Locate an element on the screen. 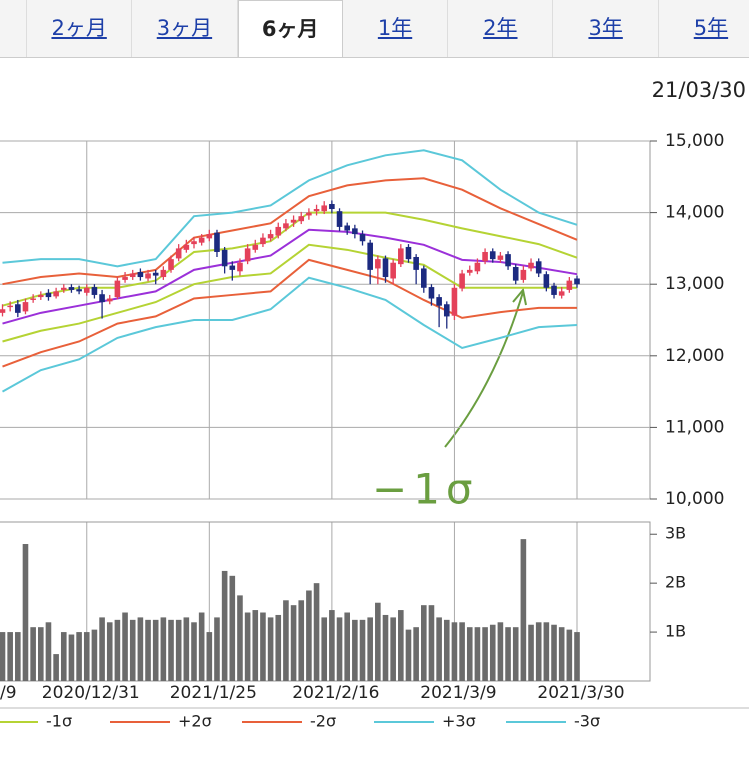  y-tick-label: 15,000 is located at coordinates (694, 141).